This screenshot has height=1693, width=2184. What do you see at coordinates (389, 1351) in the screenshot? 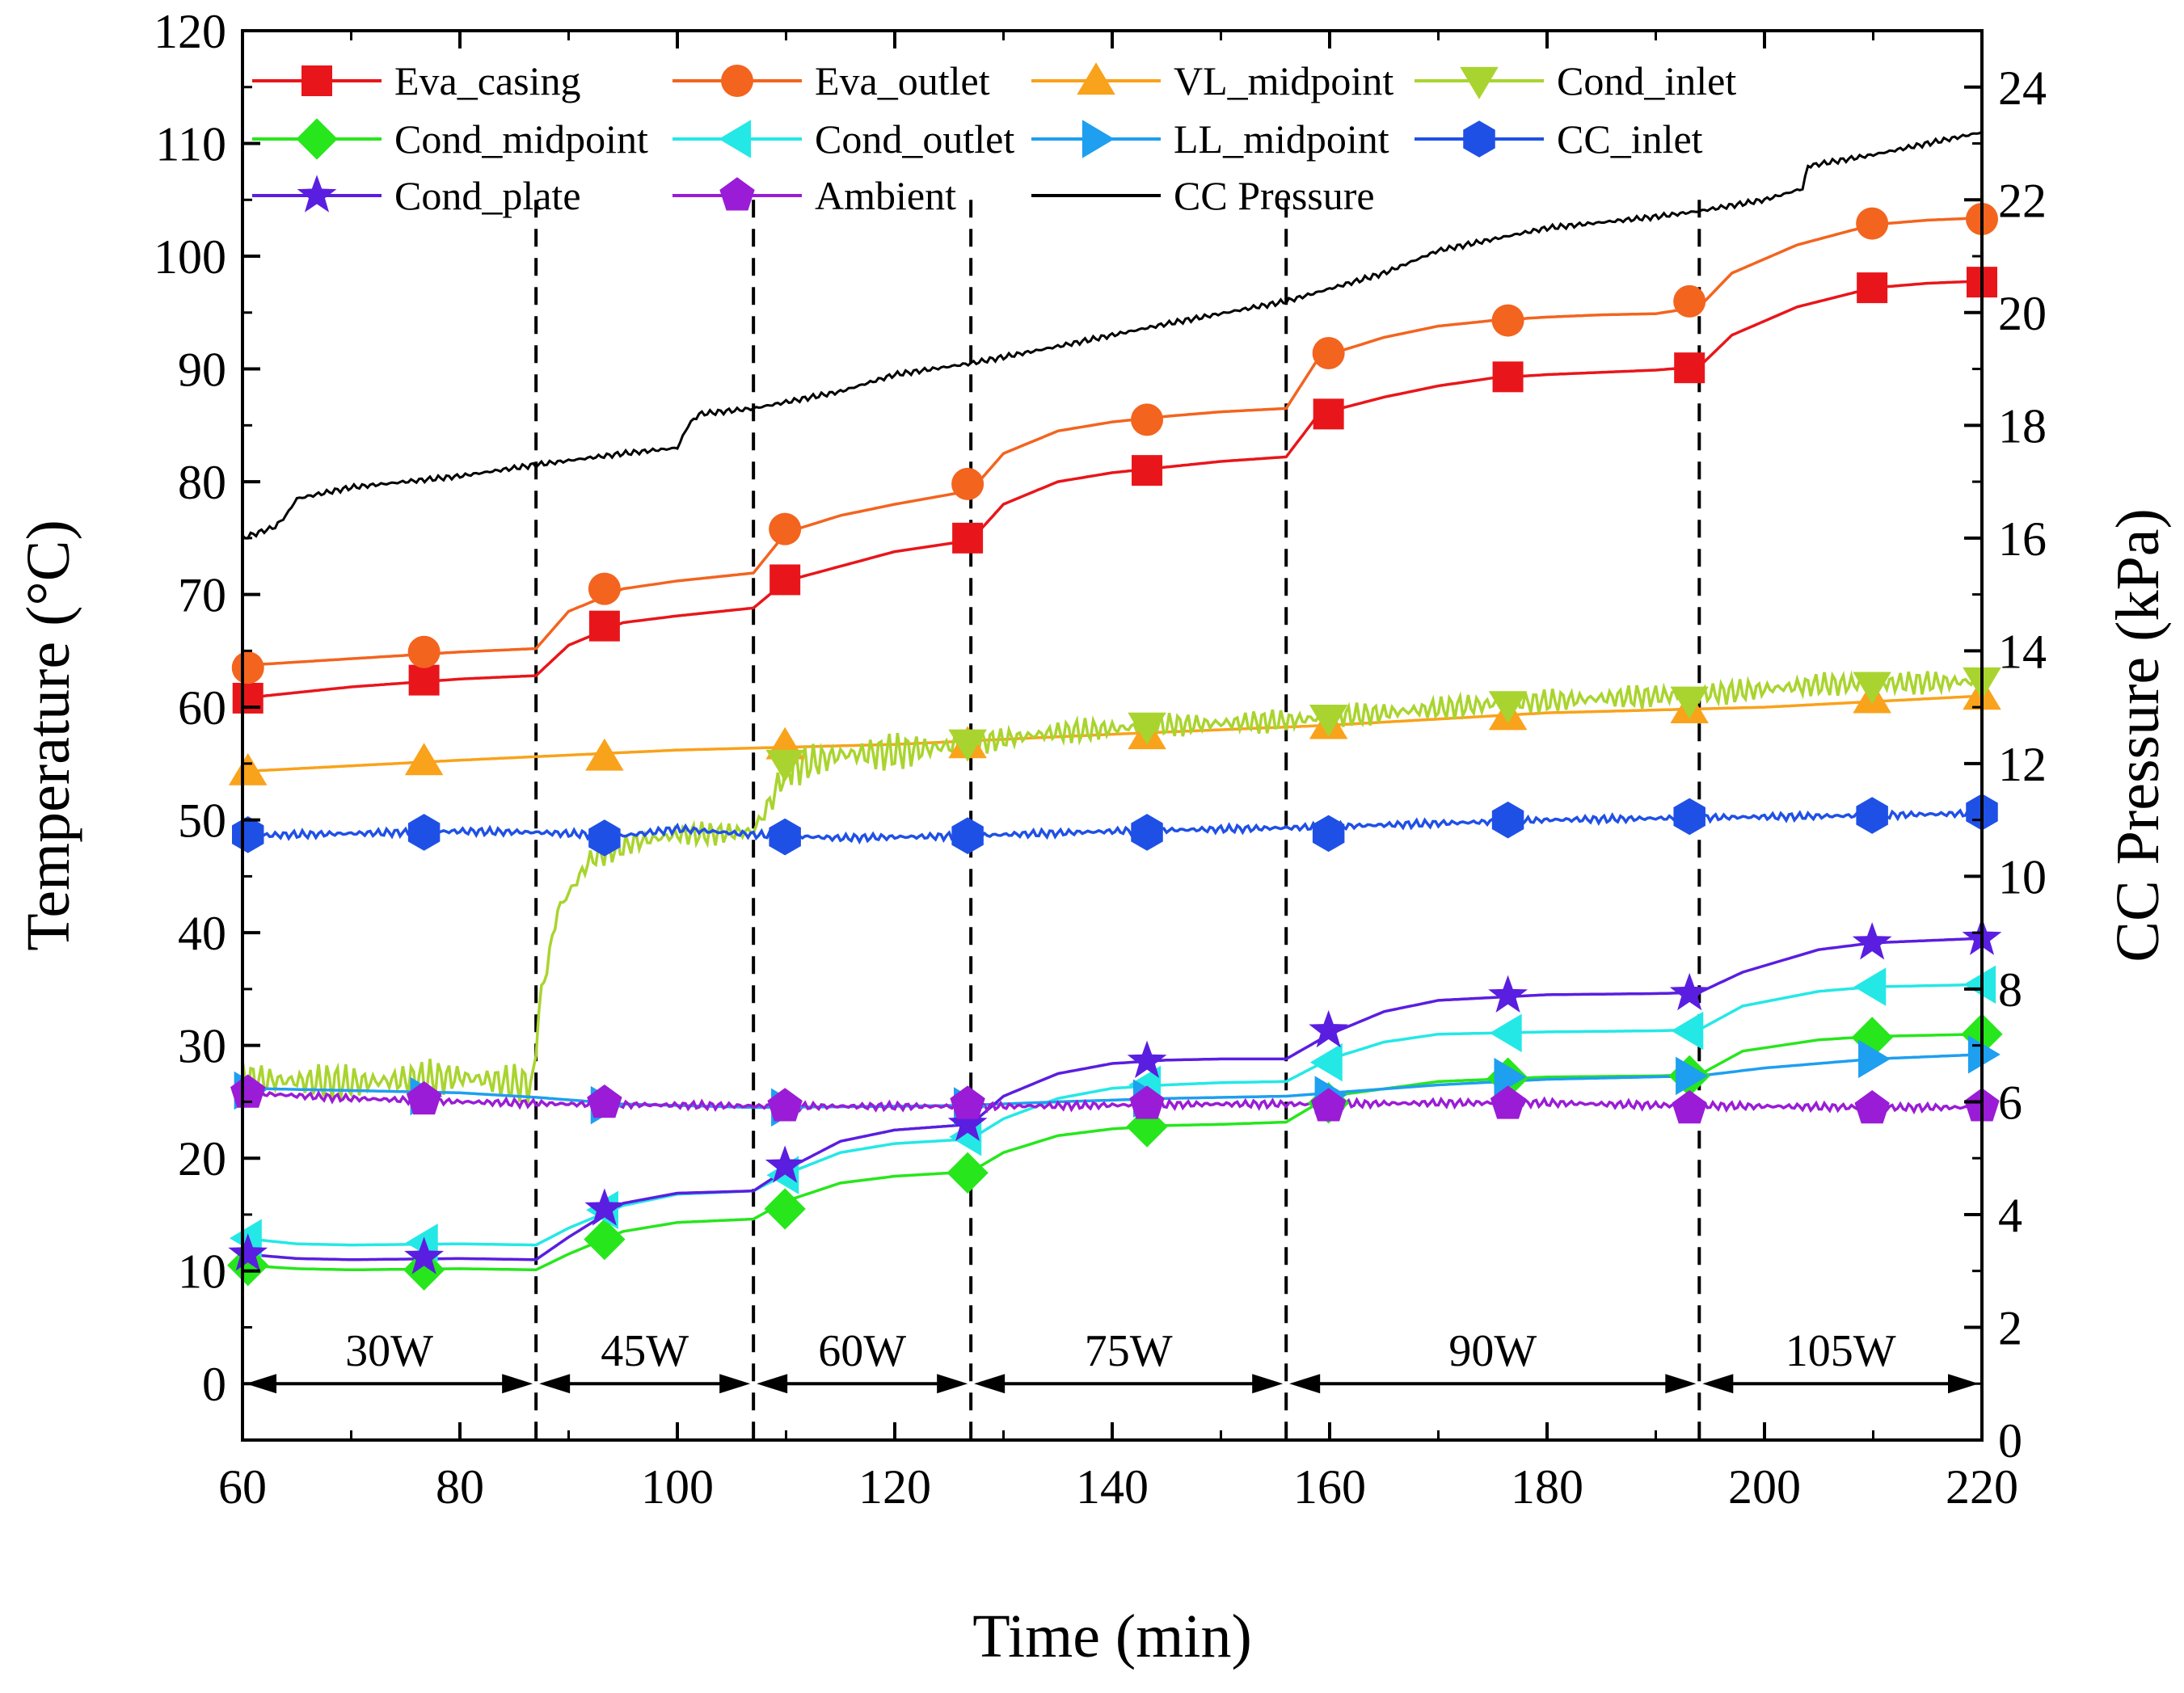
I see `power-label: 30W` at bounding box center [389, 1351].